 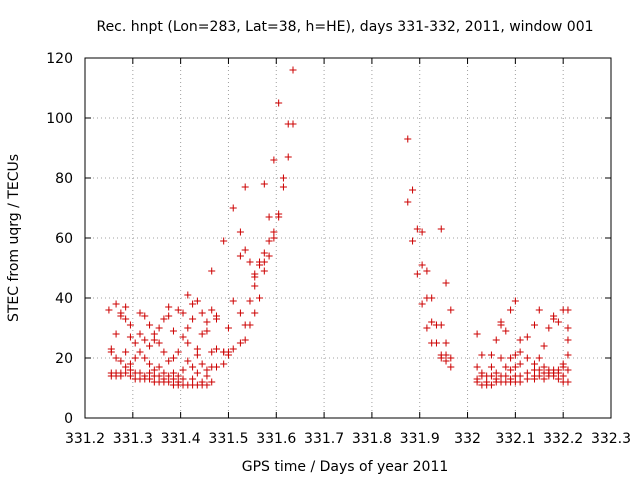 What do you see at coordinates (59, 59) in the screenshot?
I see `y-tick-label: 120` at bounding box center [59, 59].